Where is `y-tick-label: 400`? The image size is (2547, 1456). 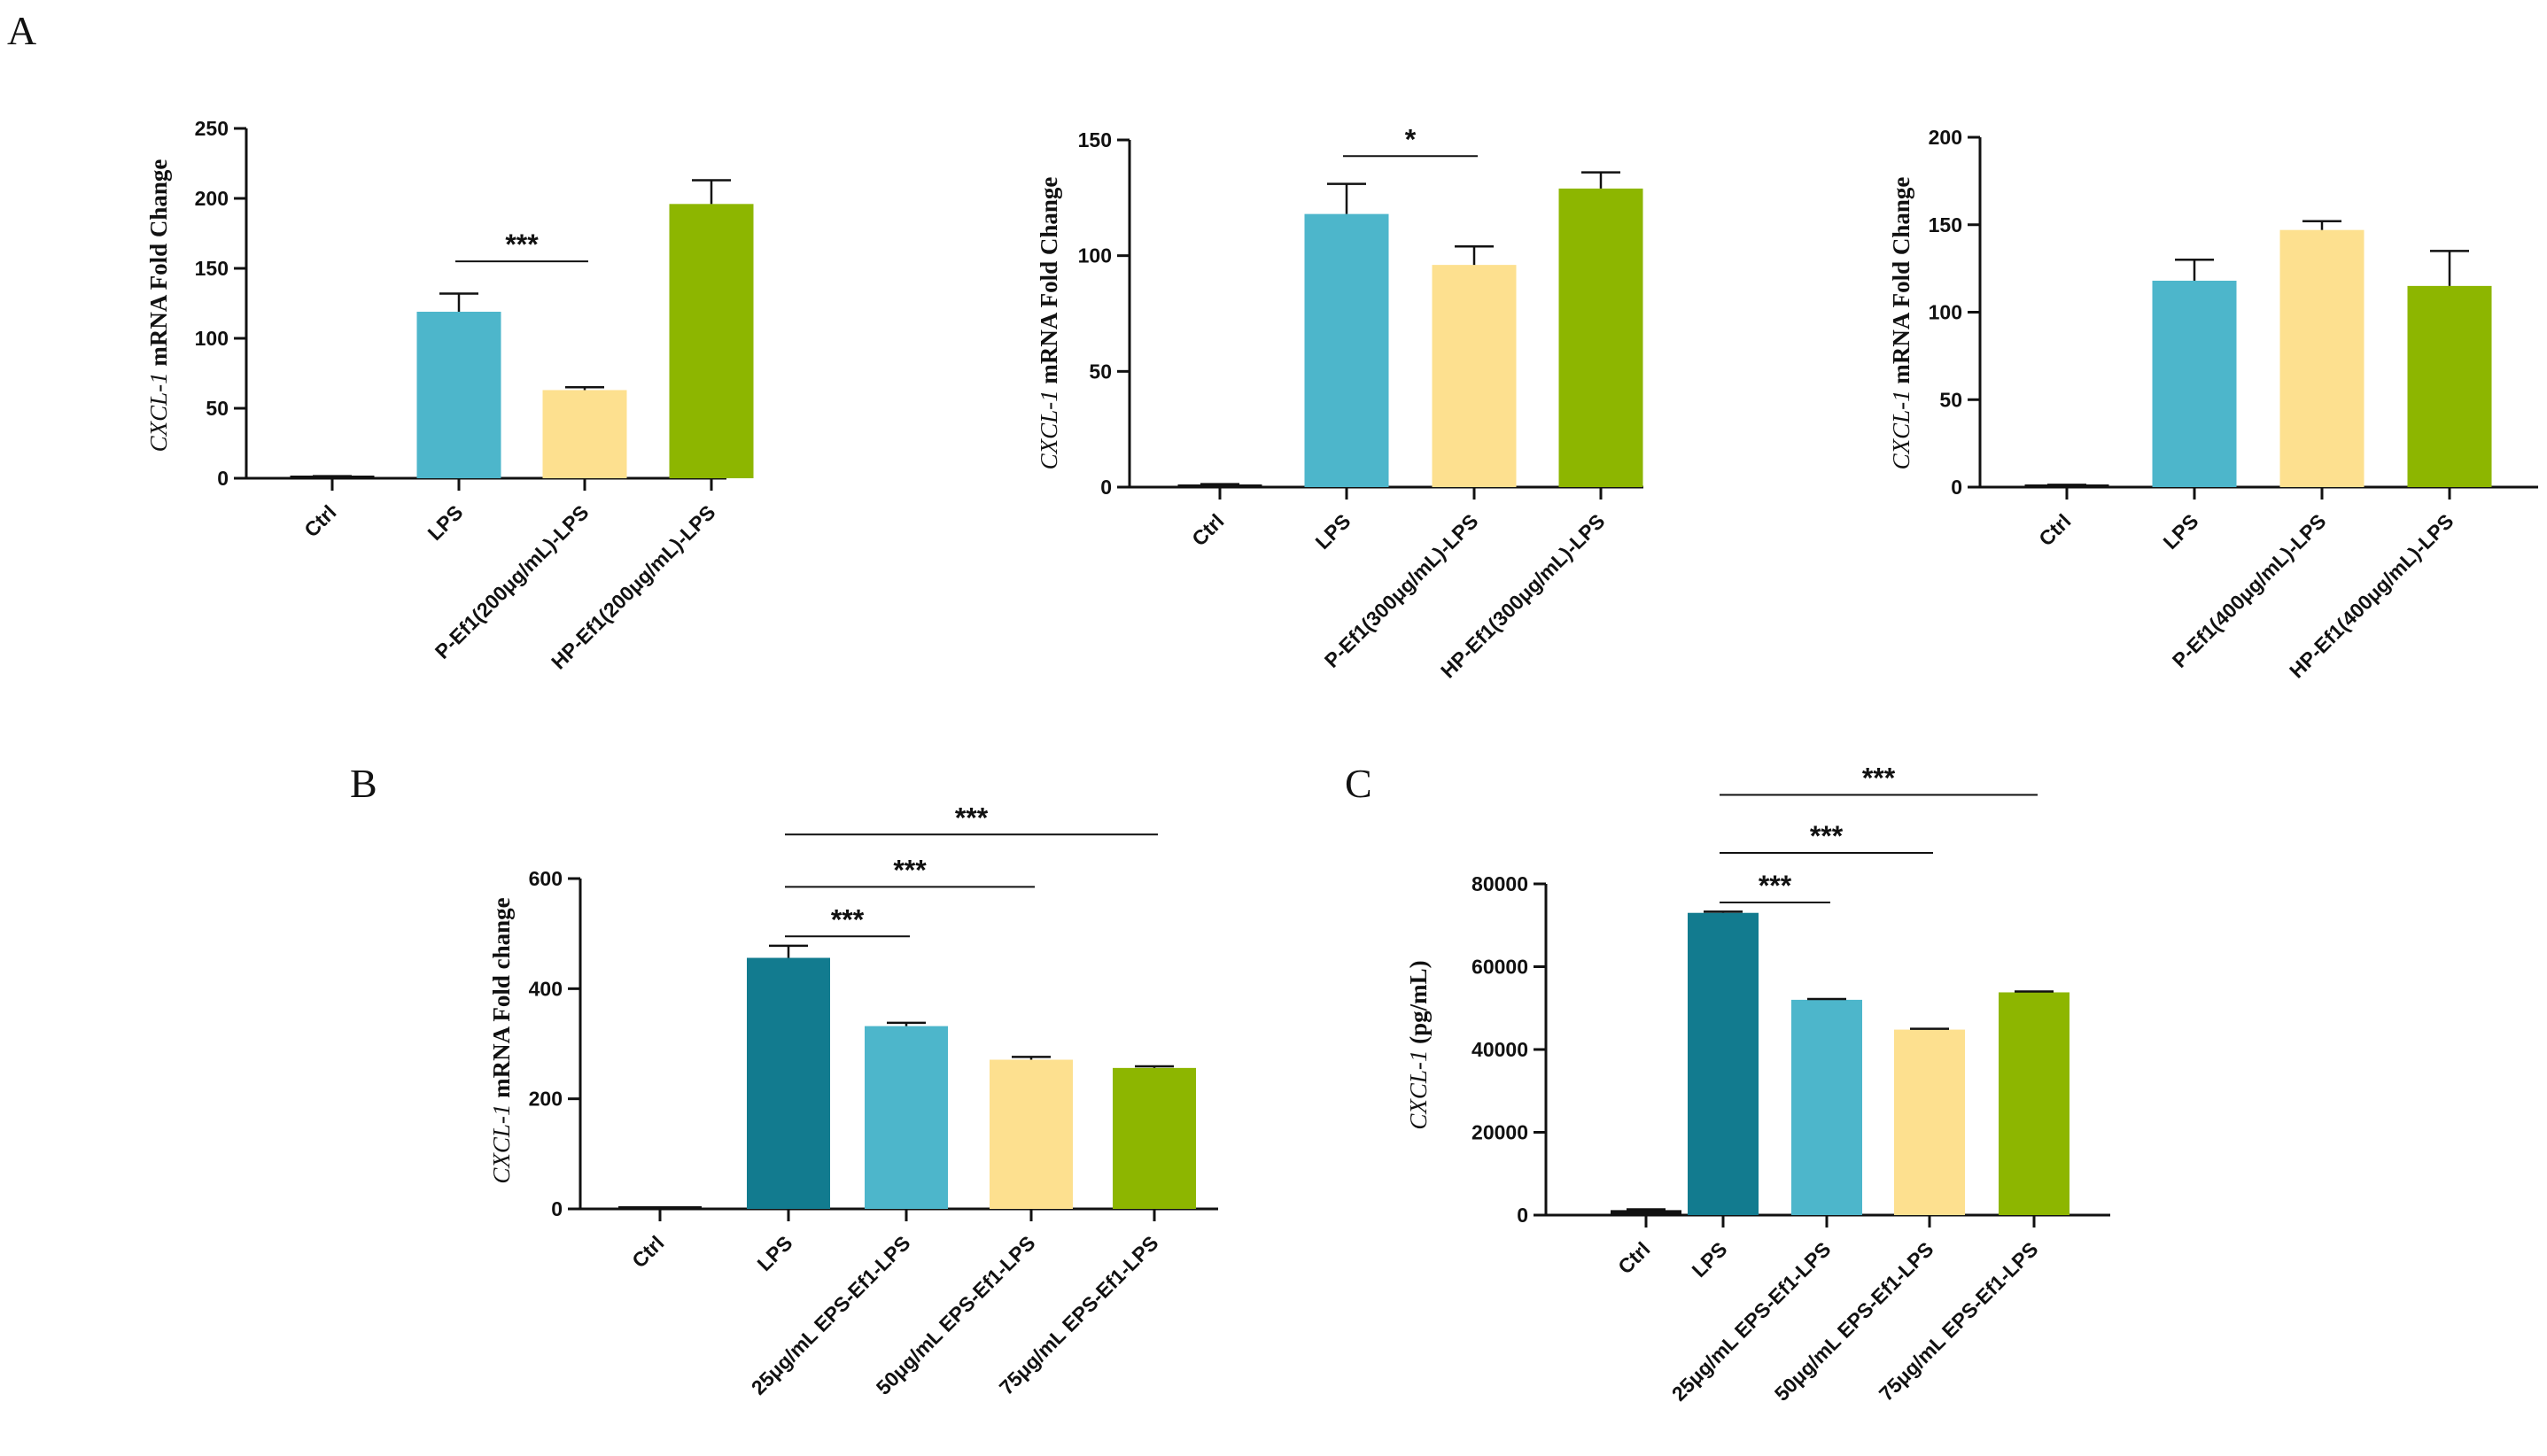 y-tick-label: 400 is located at coordinates (546, 989).